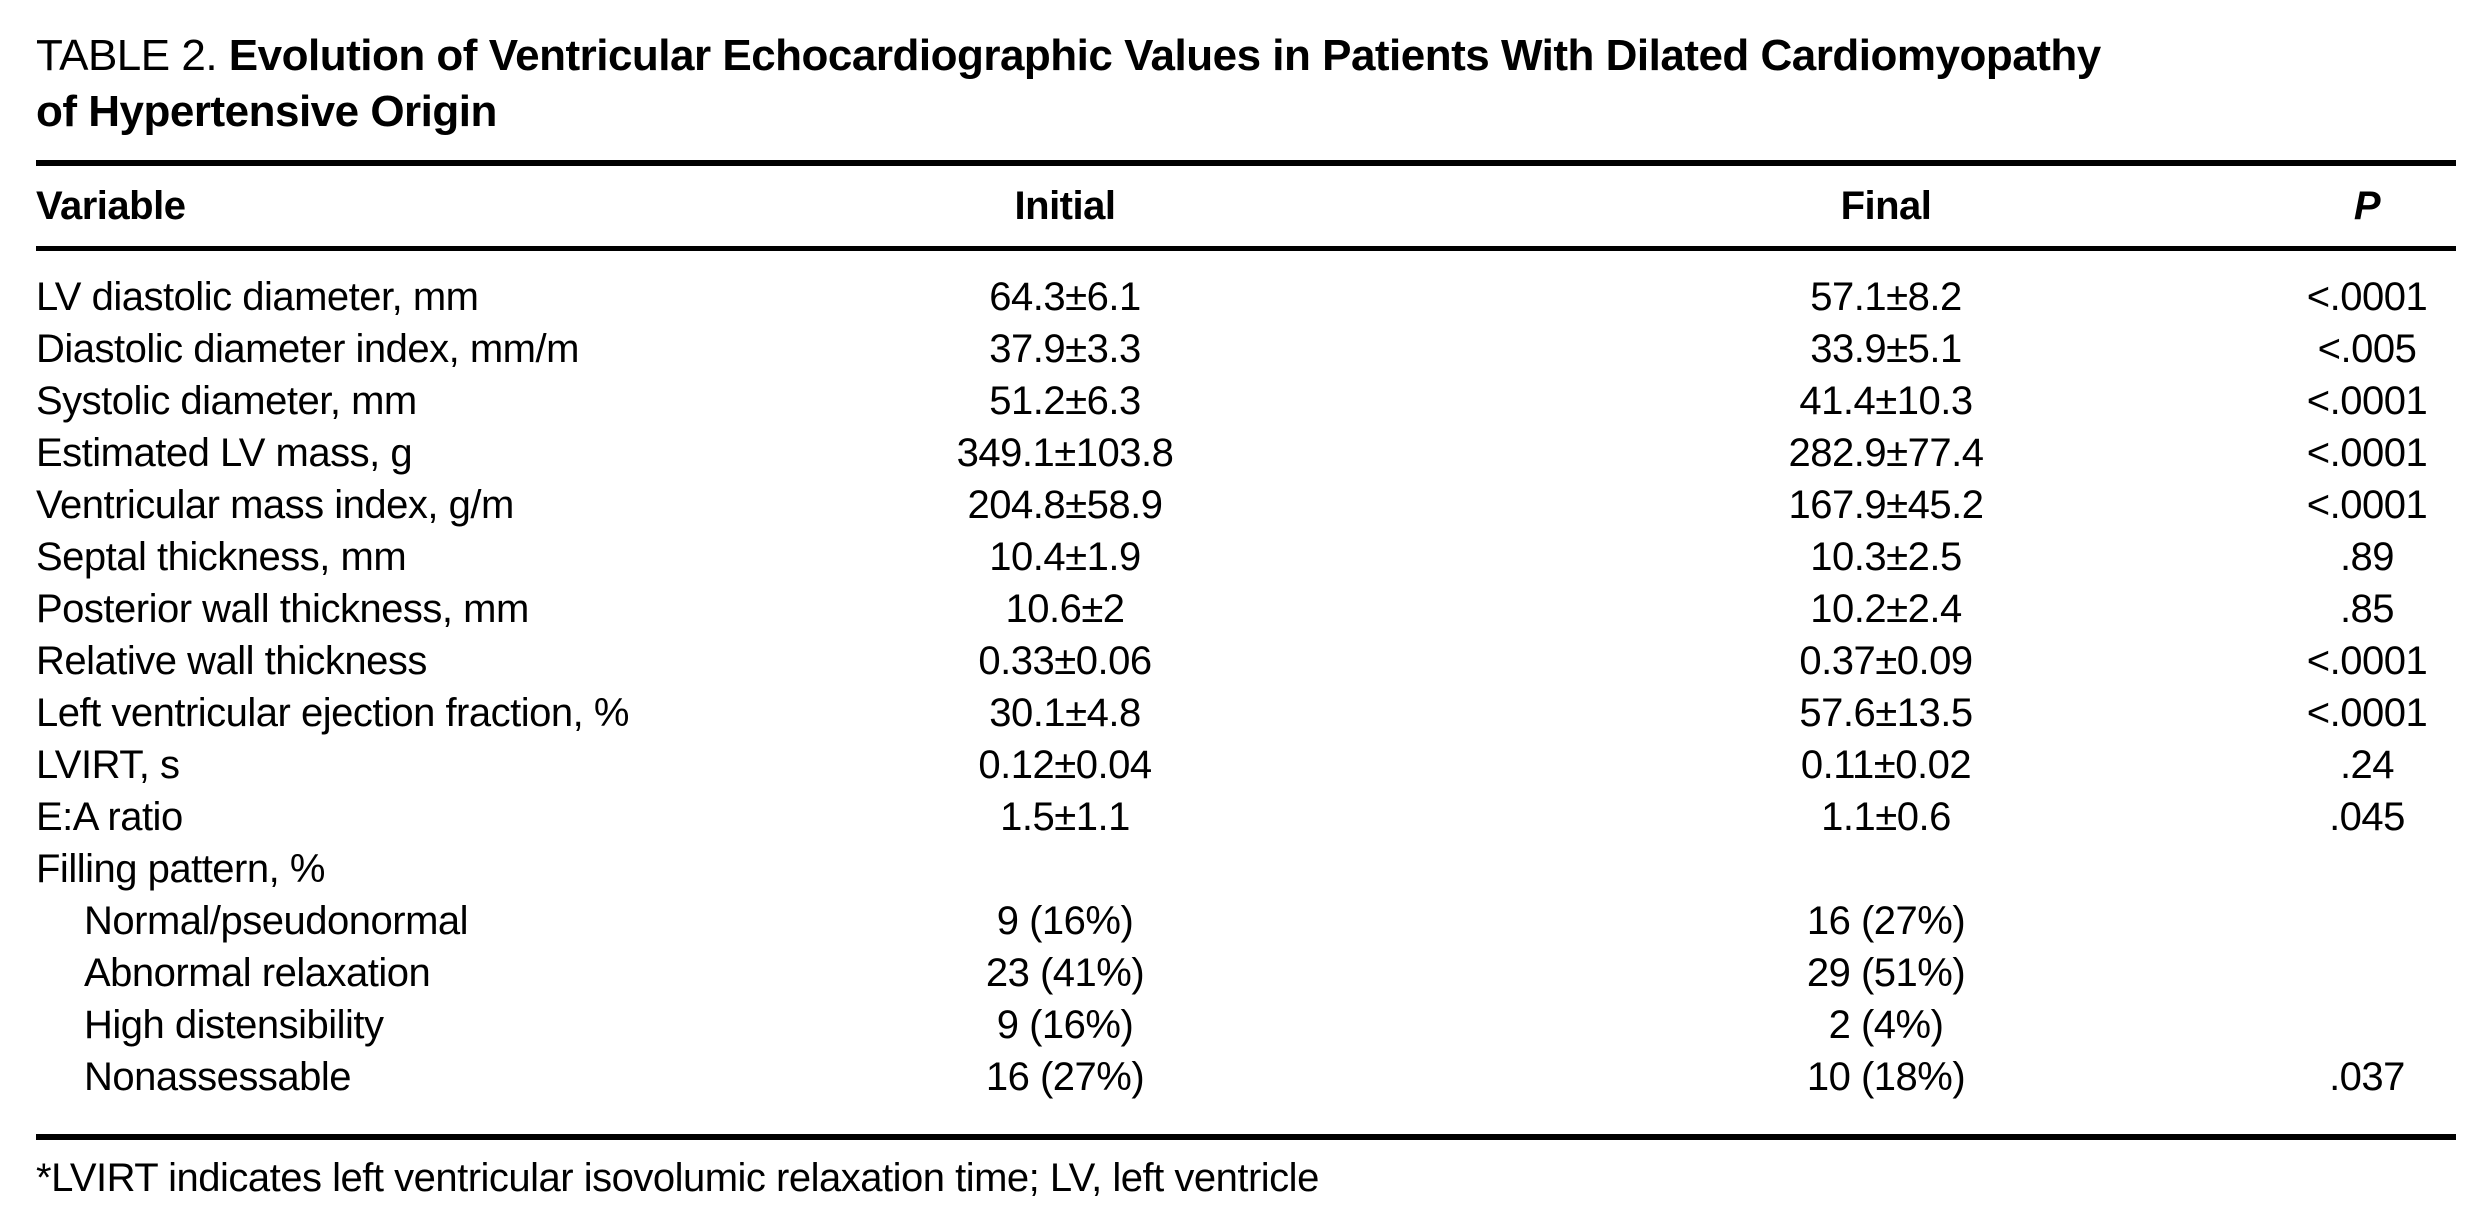  I want to click on column-header-initial: Initial, so click(1065, 208).